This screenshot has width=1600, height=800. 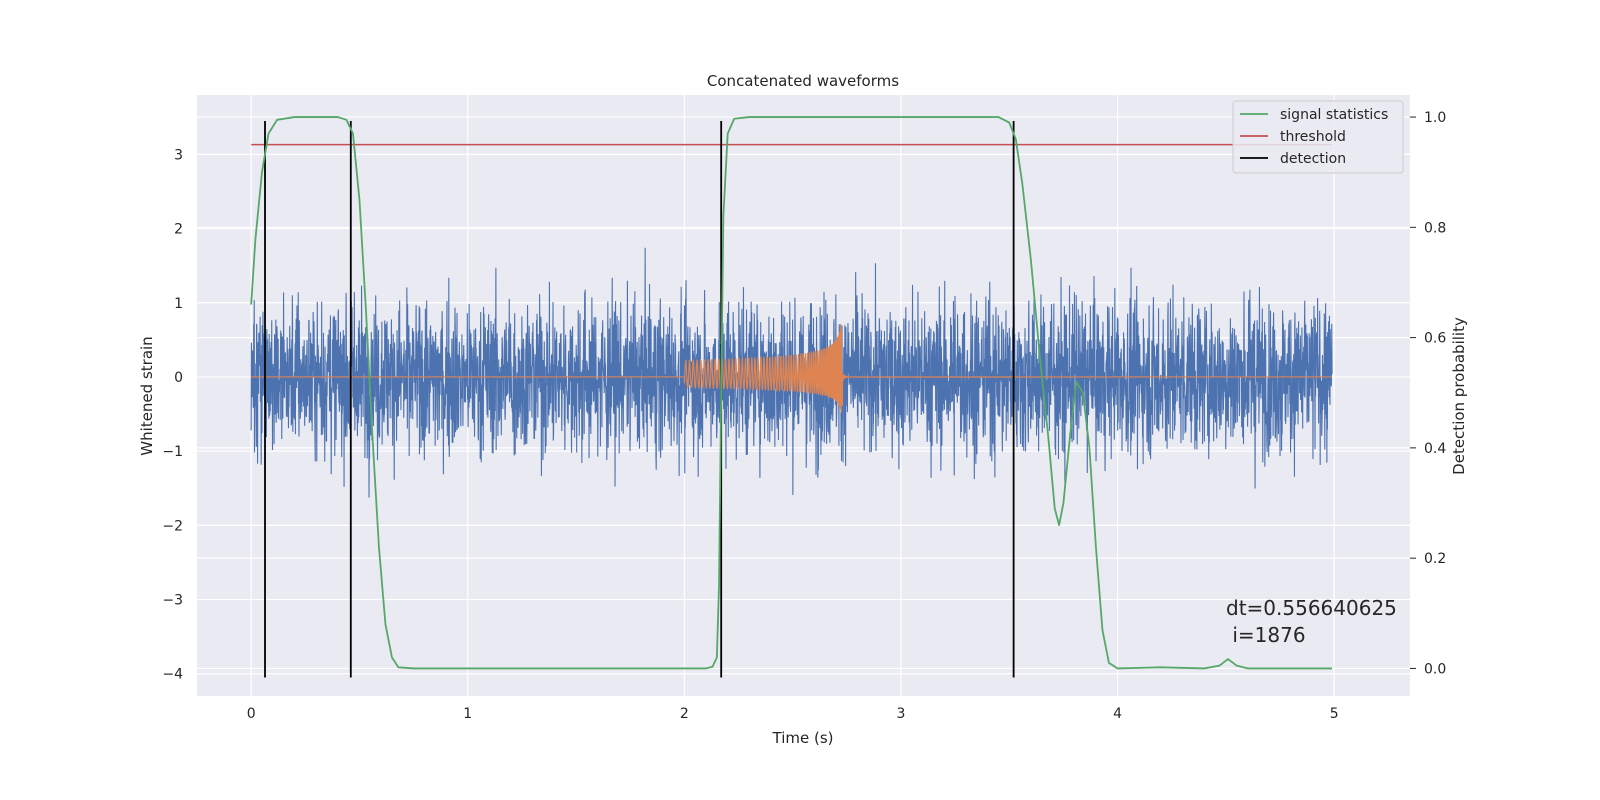 I want to click on annotation-i: i=1876, so click(x=1266, y=635).